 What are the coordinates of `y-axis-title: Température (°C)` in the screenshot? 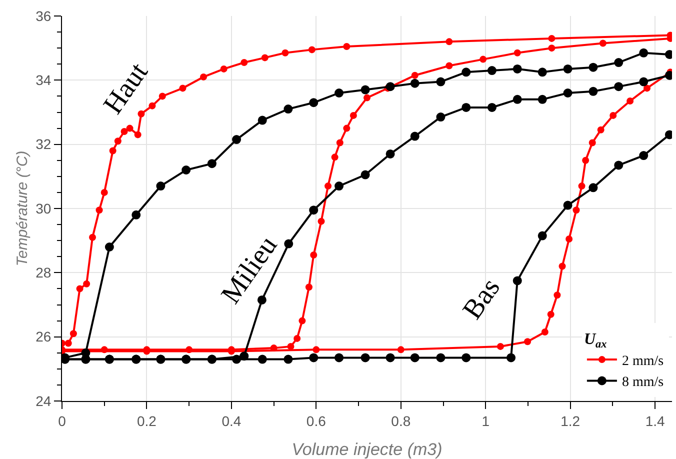 It's located at (22, 208).